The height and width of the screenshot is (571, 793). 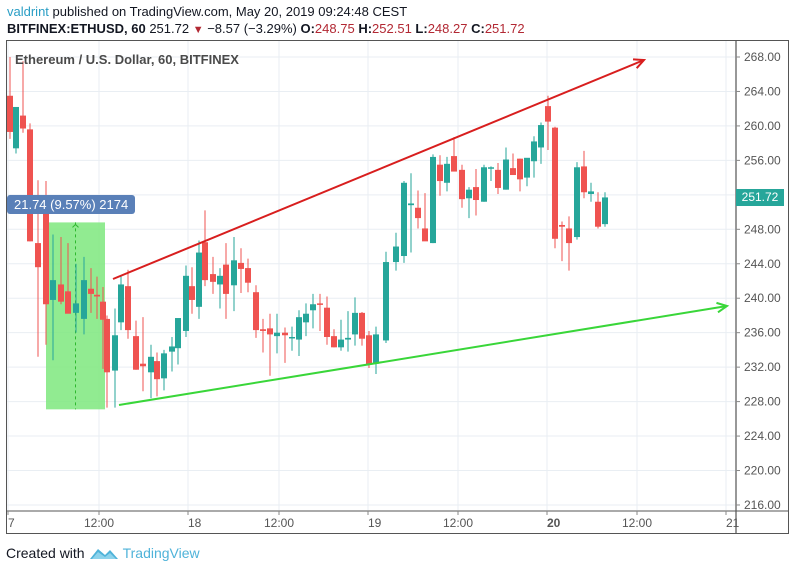 I want to click on svg-text: 256.00, so click(x=762, y=160).